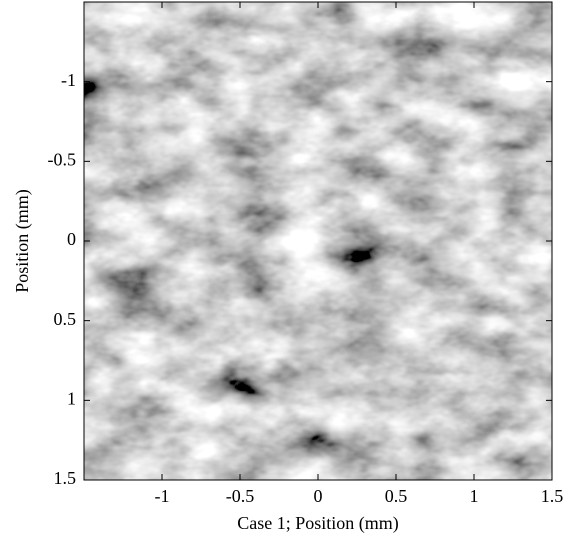 The image size is (569, 544). What do you see at coordinates (318, 496) in the screenshot?
I see `x-tick-label: 0` at bounding box center [318, 496].